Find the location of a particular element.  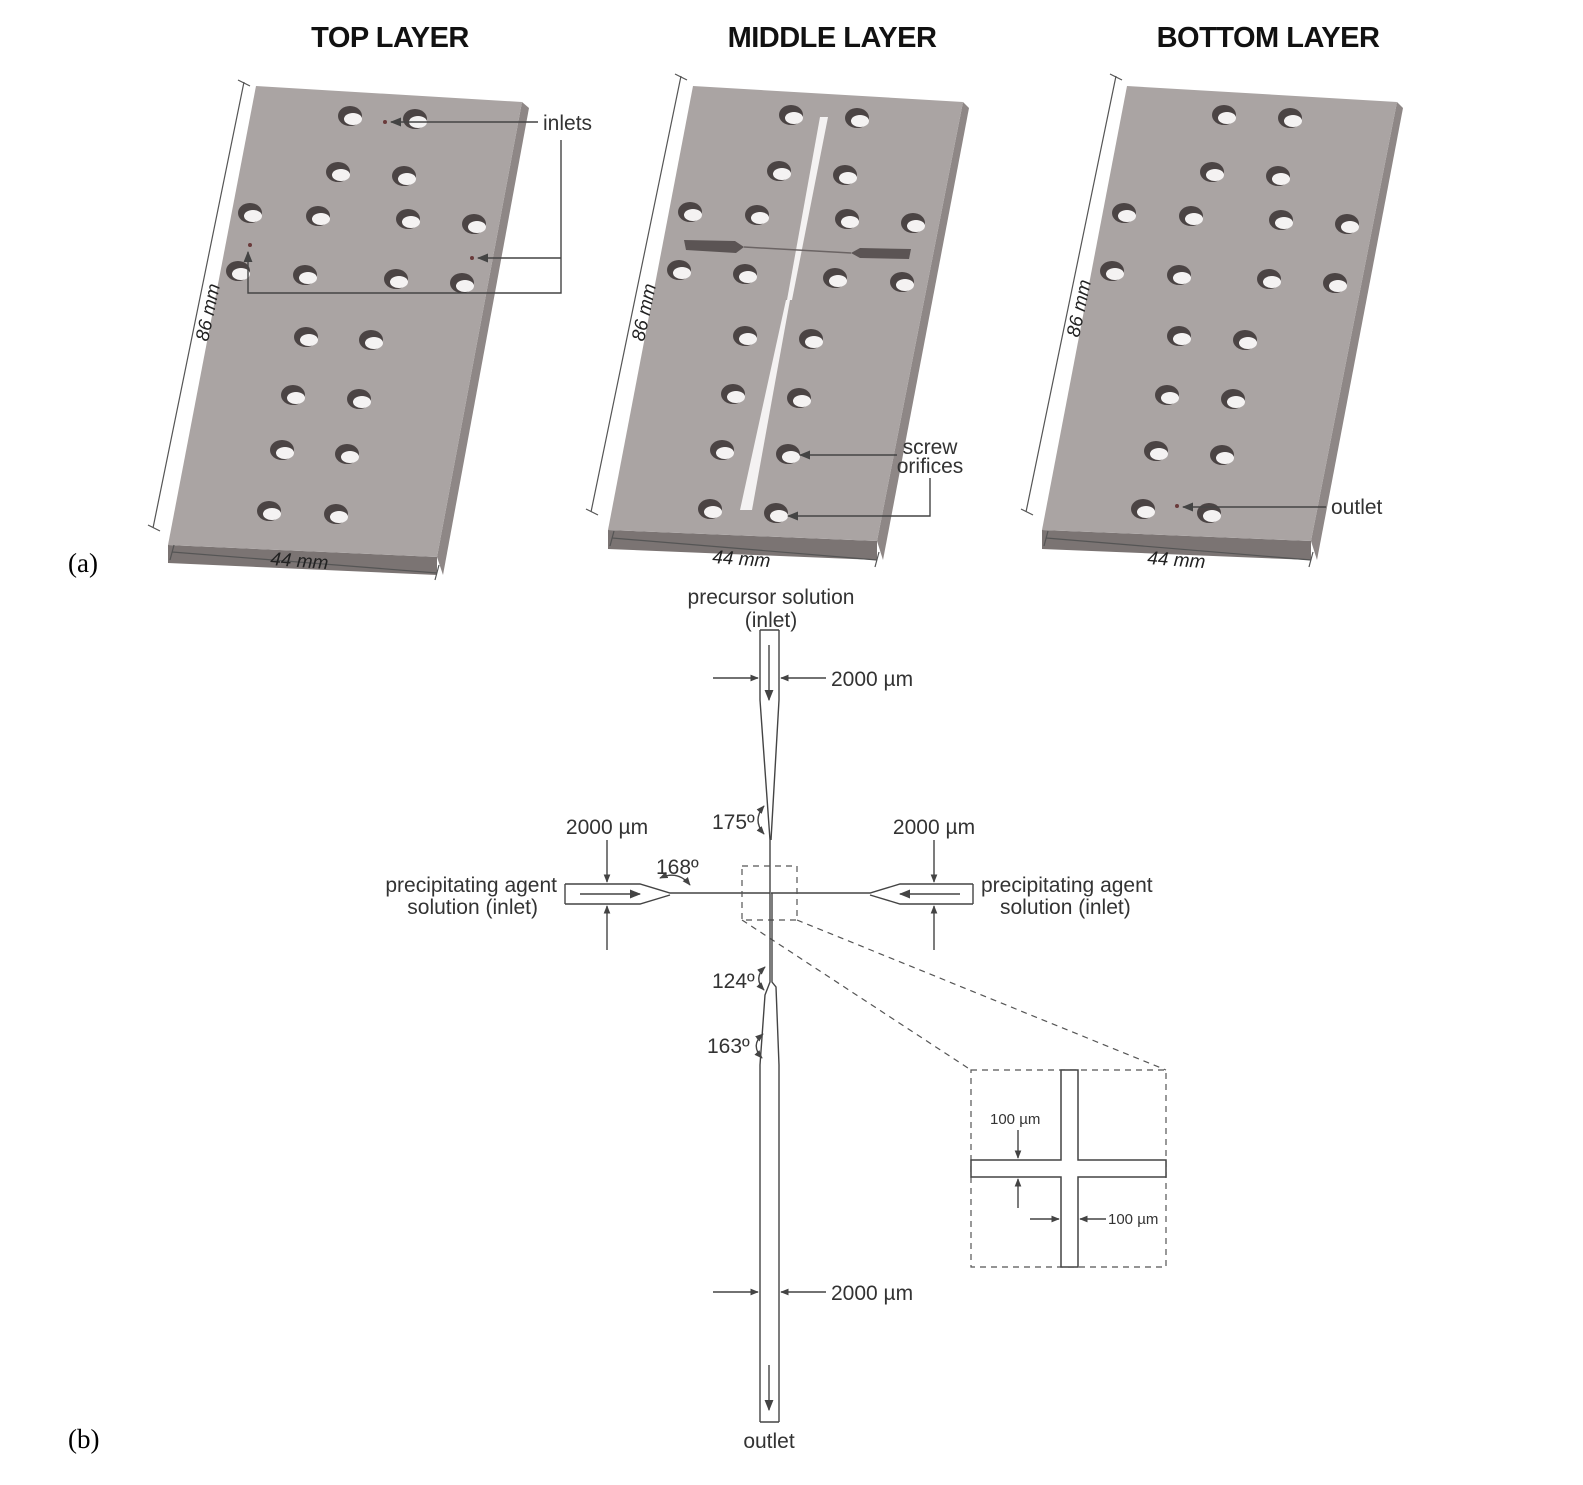

angle-168-label: 168º is located at coordinates (677, 867).